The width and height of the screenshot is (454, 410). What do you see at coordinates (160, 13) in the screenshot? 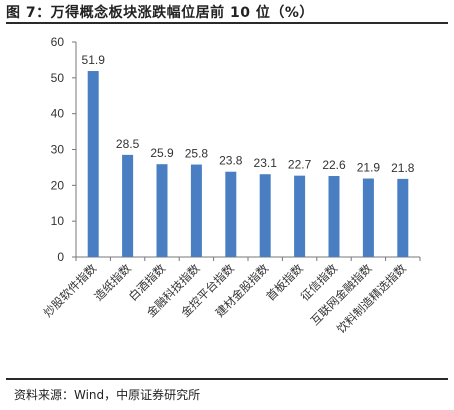
I see `chart-title: 图 7：万得概念板块涨跌幅位居前 10 位（%）` at bounding box center [160, 13].